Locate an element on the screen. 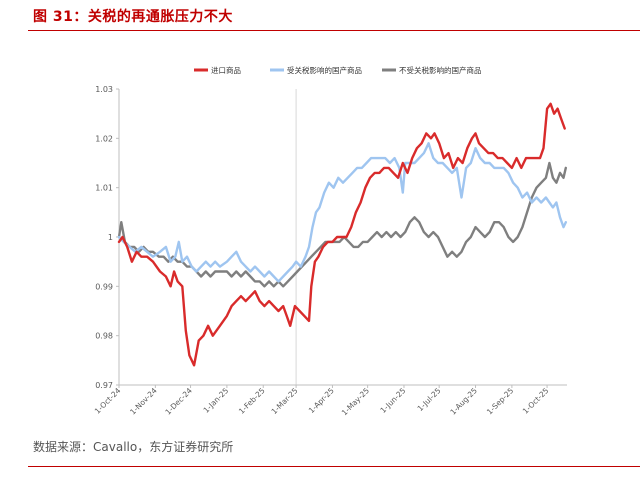  x-tick-label: 1-Oct-25 is located at coordinates (536, 401).